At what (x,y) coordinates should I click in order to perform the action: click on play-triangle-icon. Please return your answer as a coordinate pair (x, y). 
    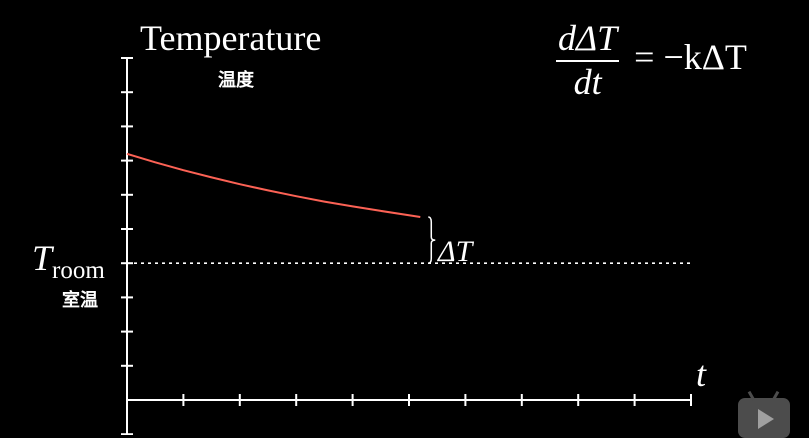
    Looking at the image, I should click on (766, 419).